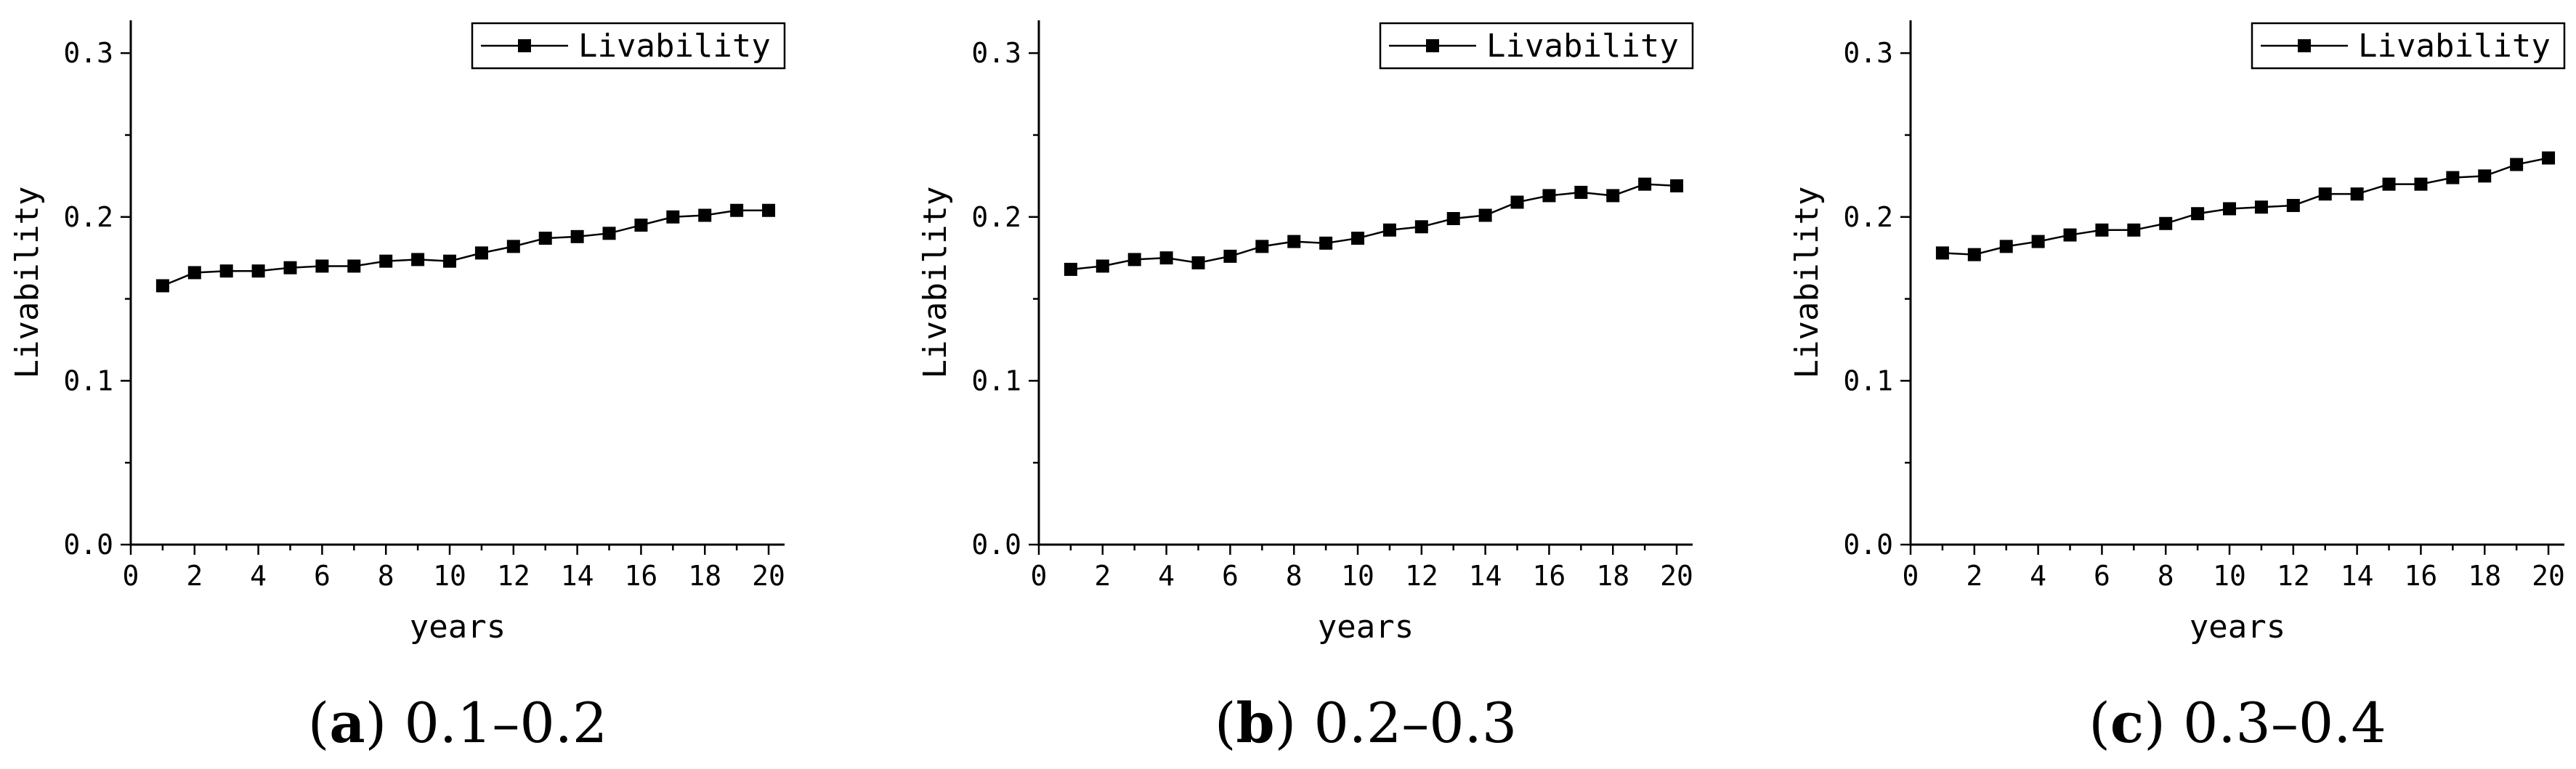  I want to click on panel-caption: (a) 0.1–0.2, so click(457, 723).